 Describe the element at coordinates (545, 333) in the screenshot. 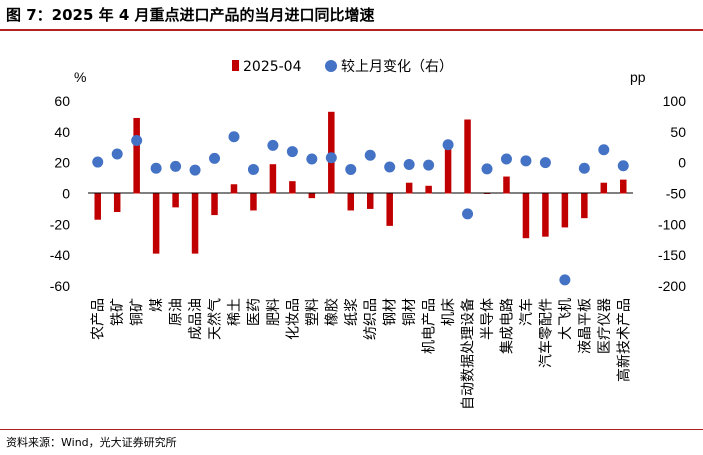

I see `category-label: 汽车零配件` at that location.